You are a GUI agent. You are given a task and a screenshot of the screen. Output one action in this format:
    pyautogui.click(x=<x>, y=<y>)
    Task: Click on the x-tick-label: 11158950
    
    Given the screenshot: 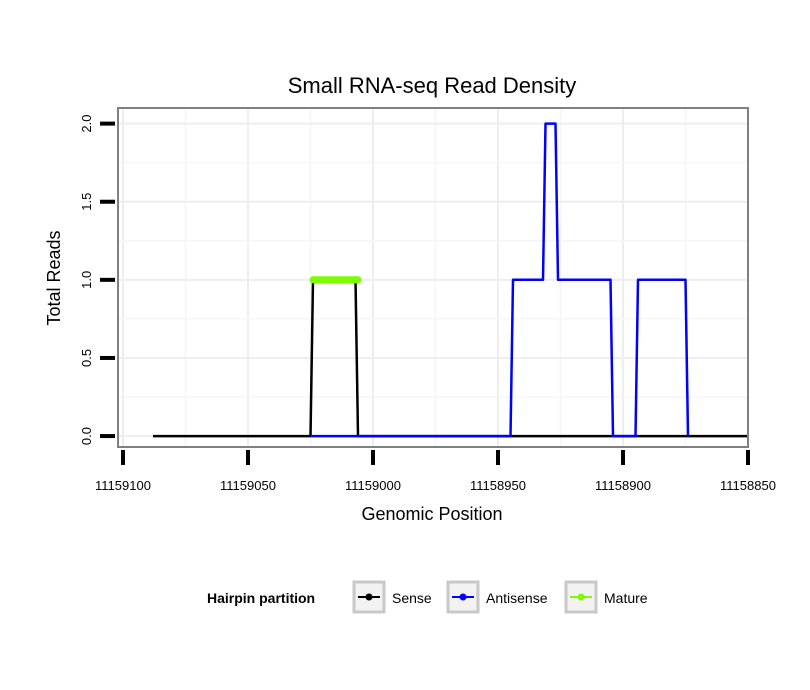 What is the action you would take?
    pyautogui.click(x=498, y=485)
    